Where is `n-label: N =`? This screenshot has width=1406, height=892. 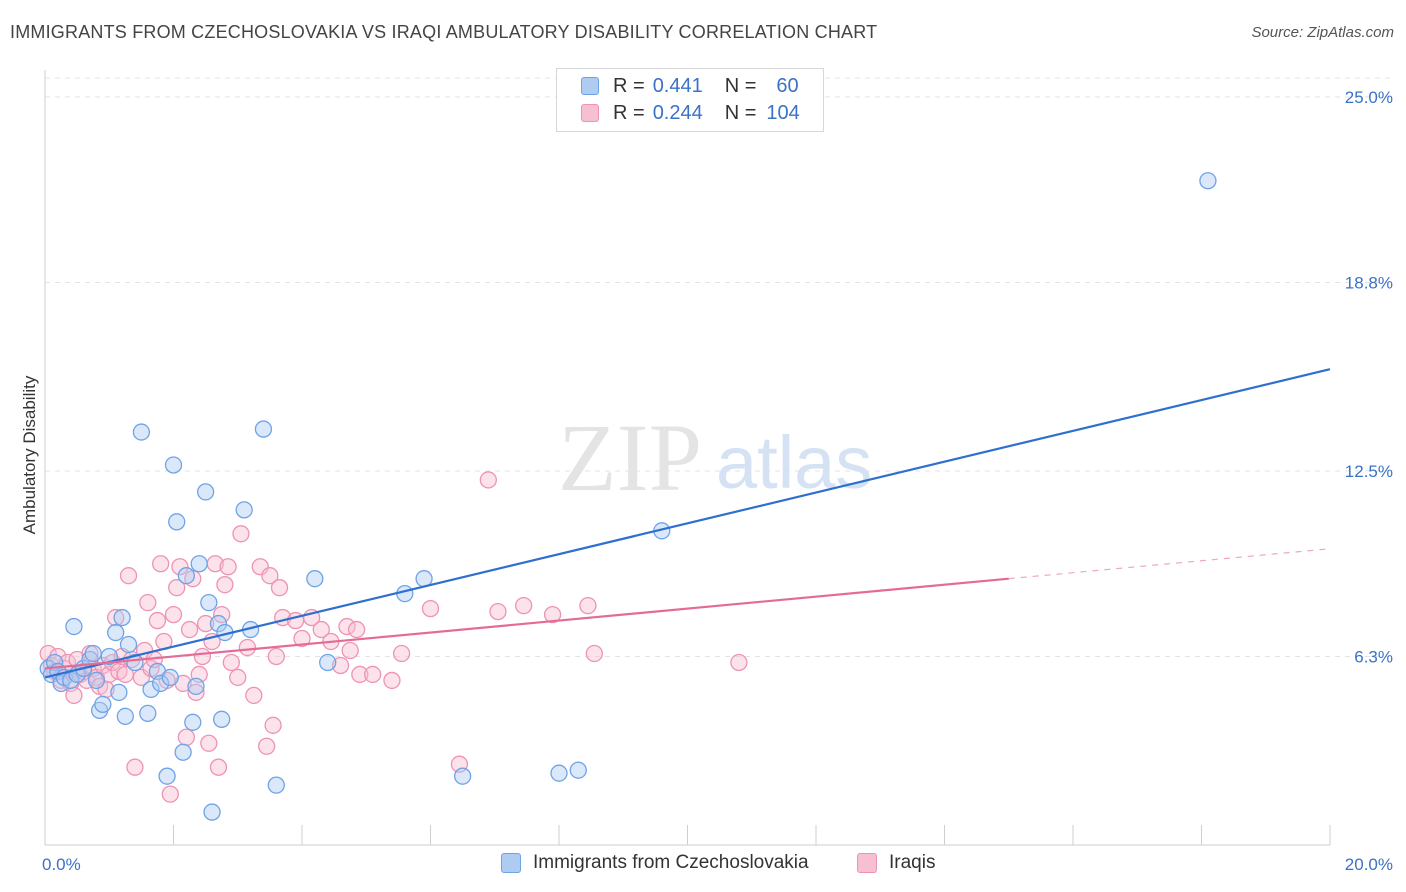
n-label: N = is located at coordinates (740, 85).